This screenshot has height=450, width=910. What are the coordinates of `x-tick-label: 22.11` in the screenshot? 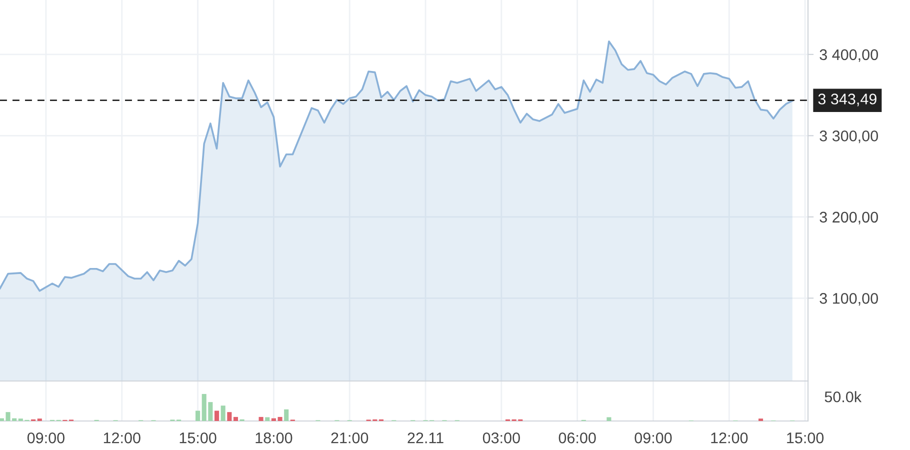 It's located at (426, 438).